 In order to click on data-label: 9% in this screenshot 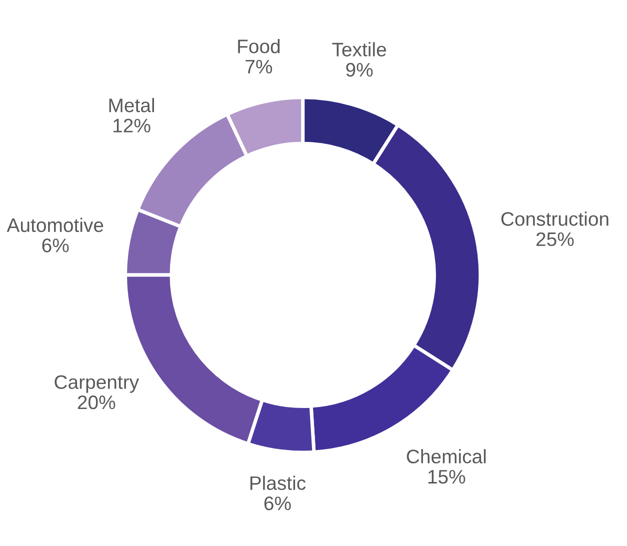, I will do `click(359, 69)`.